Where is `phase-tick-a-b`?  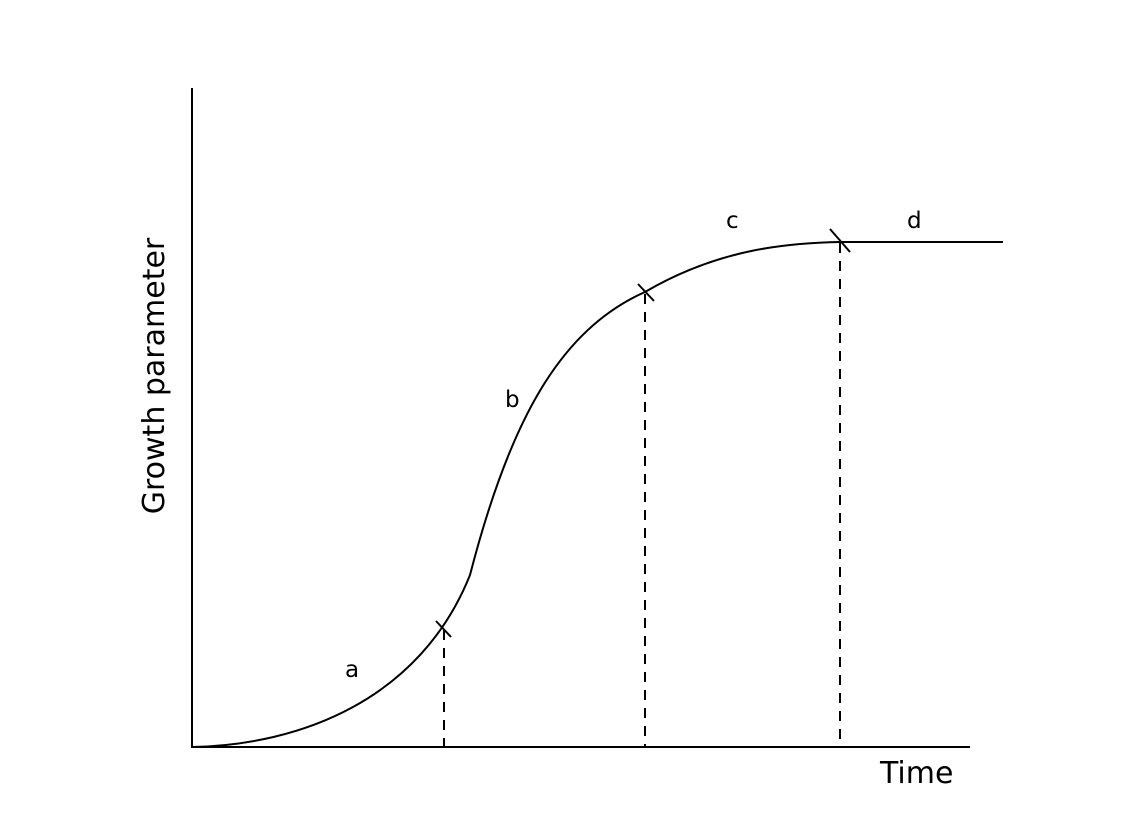
phase-tick-a-b is located at coordinates (443, 629).